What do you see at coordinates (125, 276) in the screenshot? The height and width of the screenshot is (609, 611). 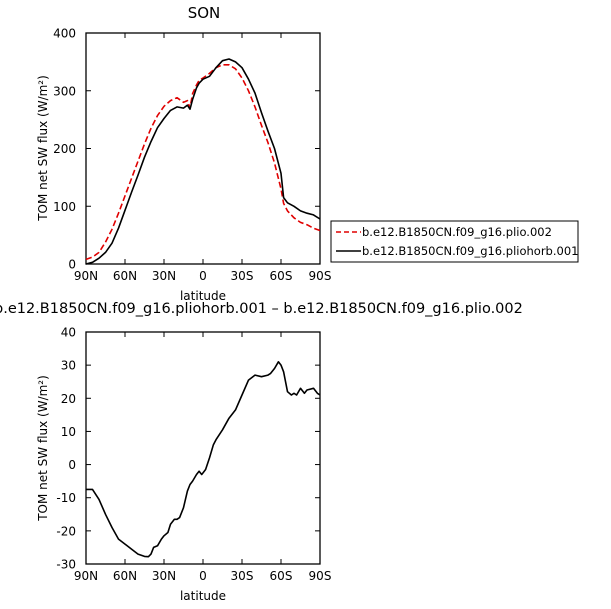 I see `top-x-tick-label: 60N` at bounding box center [125, 276].